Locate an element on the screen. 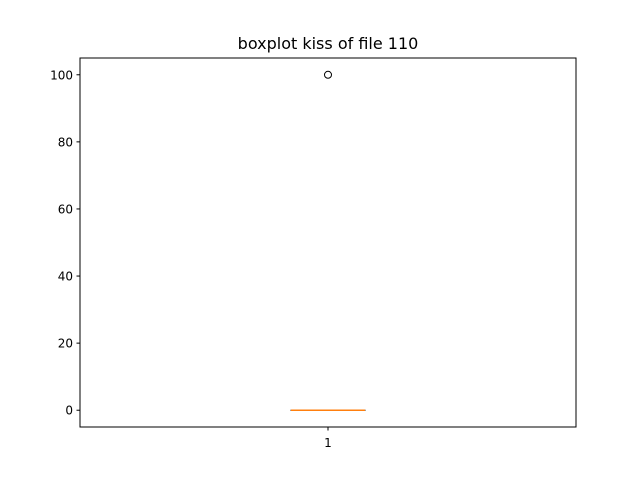 The width and height of the screenshot is (640, 484). y-tick-label: 80 is located at coordinates (65, 142).